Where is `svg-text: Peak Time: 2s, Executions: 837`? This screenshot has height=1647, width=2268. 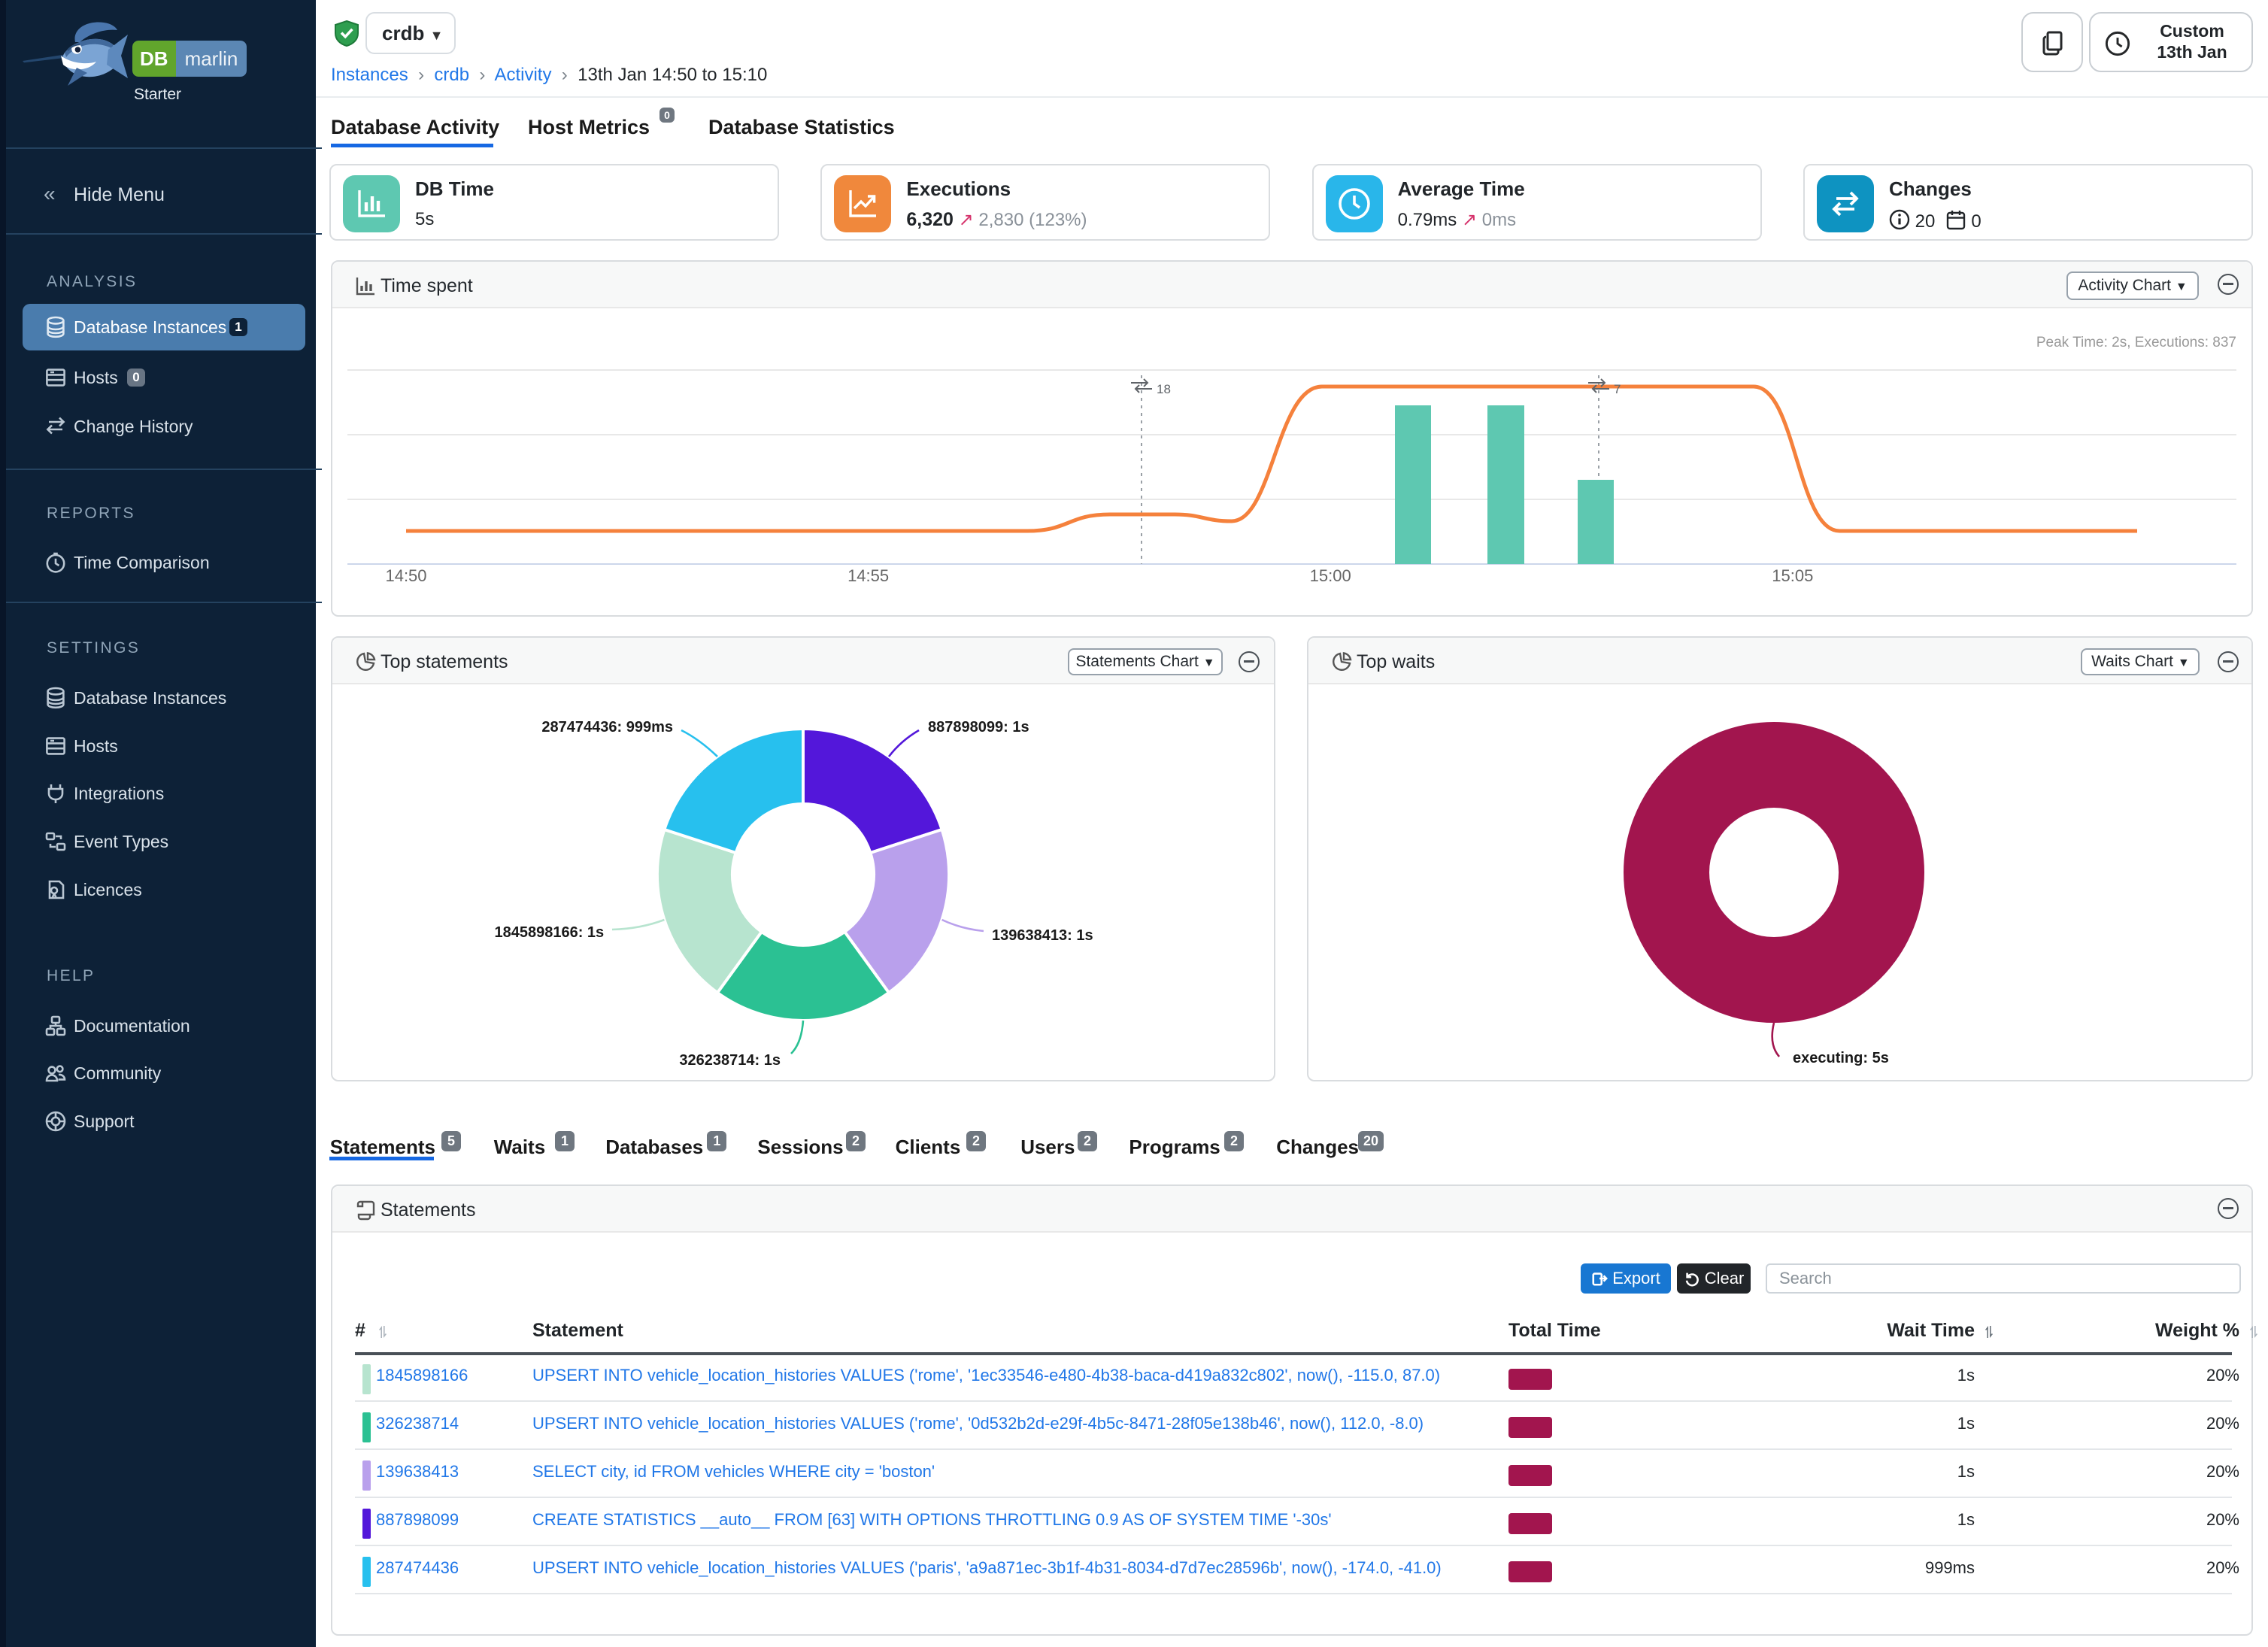 svg-text: Peak Time: 2s, Executions: 837 is located at coordinates (2136, 342).